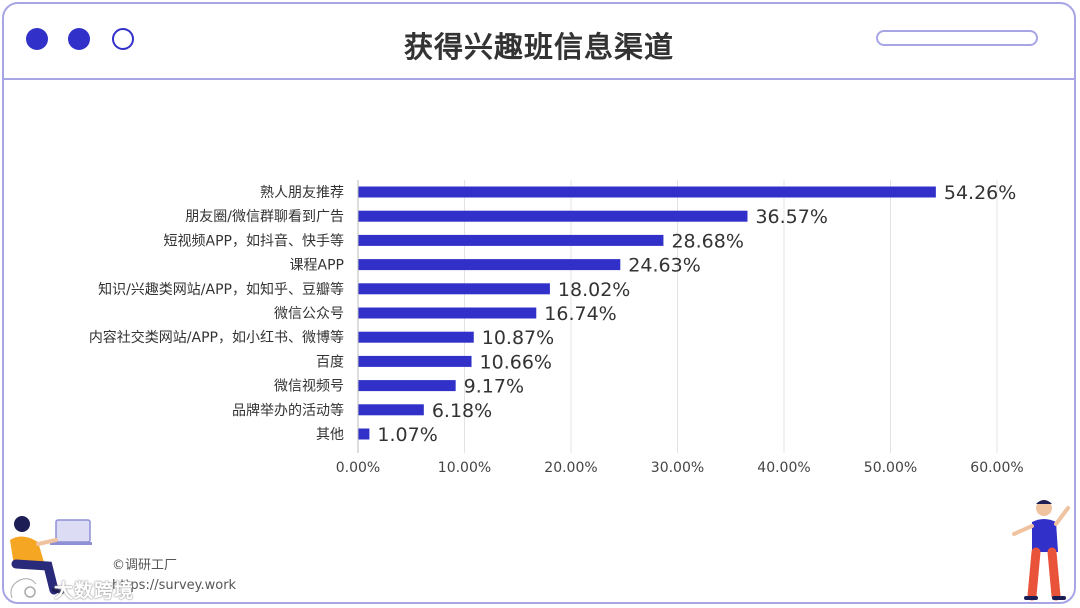  Describe the element at coordinates (309, 387) in the screenshot. I see `category-label: 微信视频号` at that location.